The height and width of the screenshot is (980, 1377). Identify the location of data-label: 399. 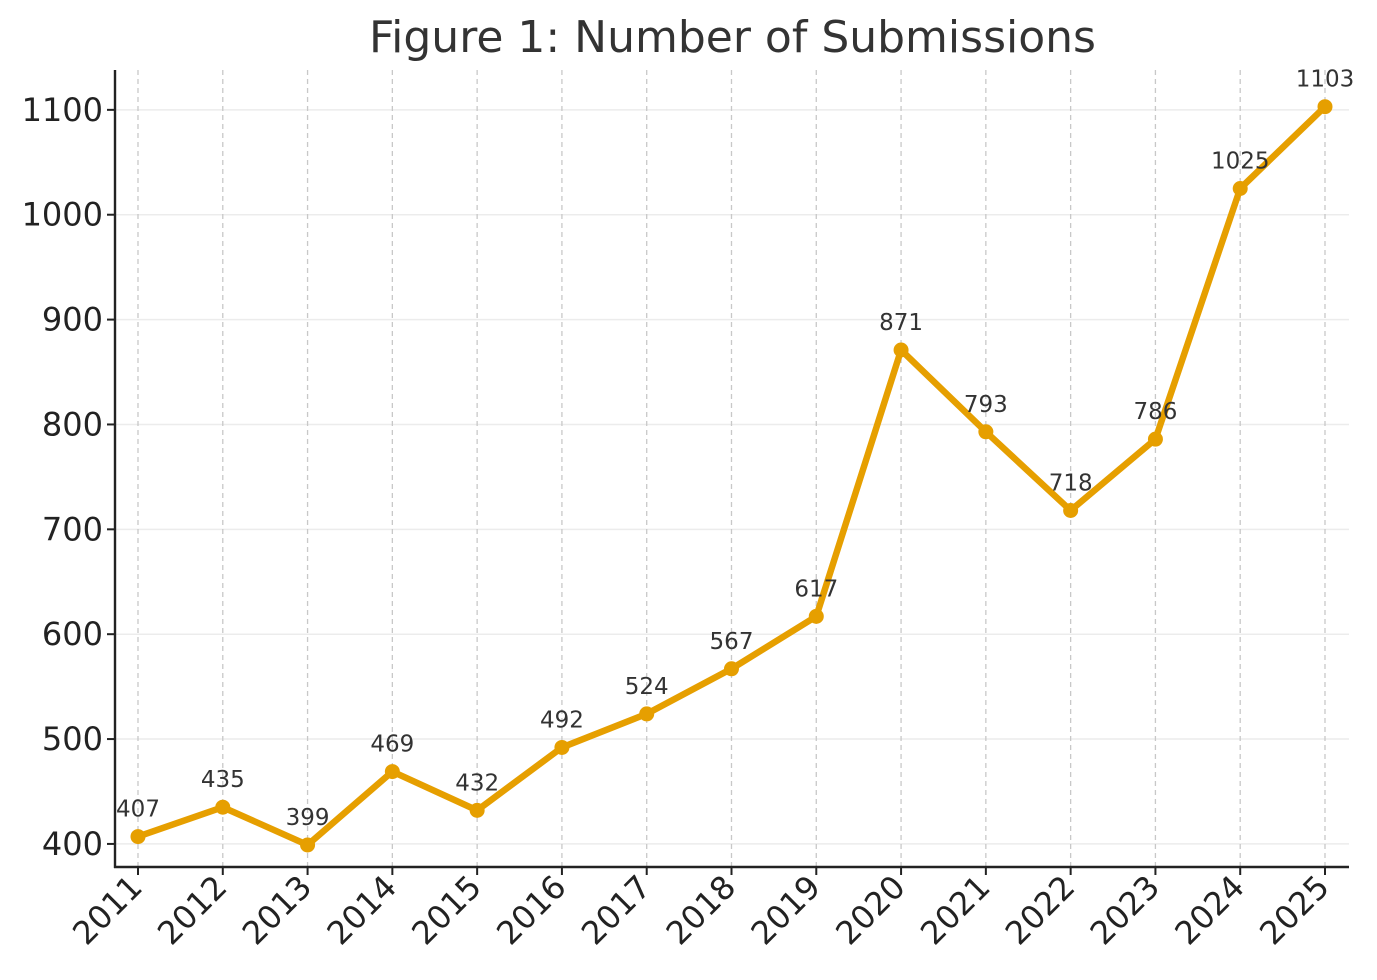
(308, 818).